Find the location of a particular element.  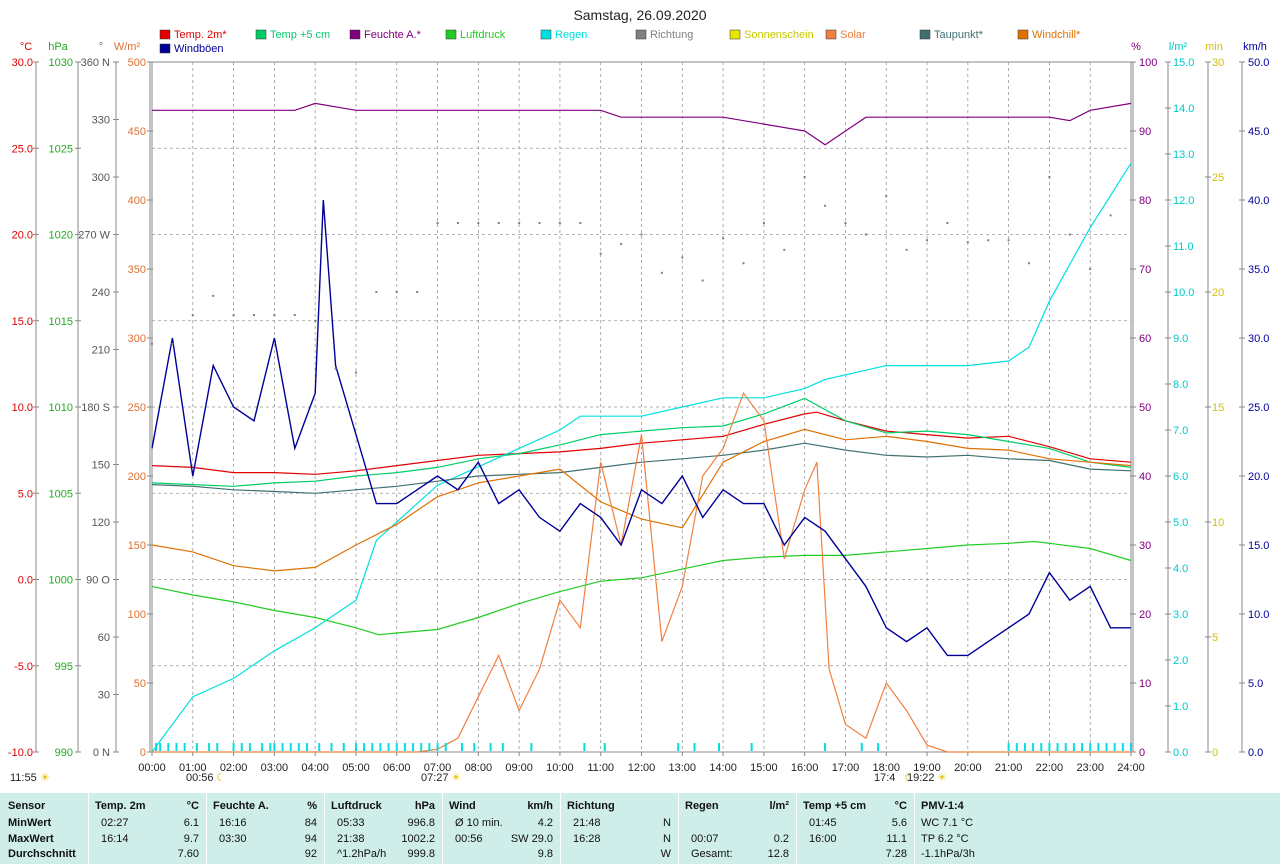

stats-cell-time: Ø 10 min. is located at coordinates (479, 823).